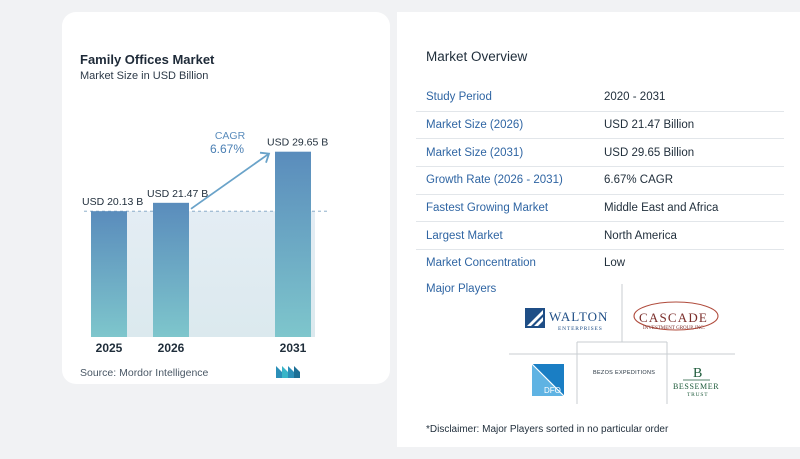 This screenshot has width=800, height=459. I want to click on dfo-logo: DFO, so click(548, 380).